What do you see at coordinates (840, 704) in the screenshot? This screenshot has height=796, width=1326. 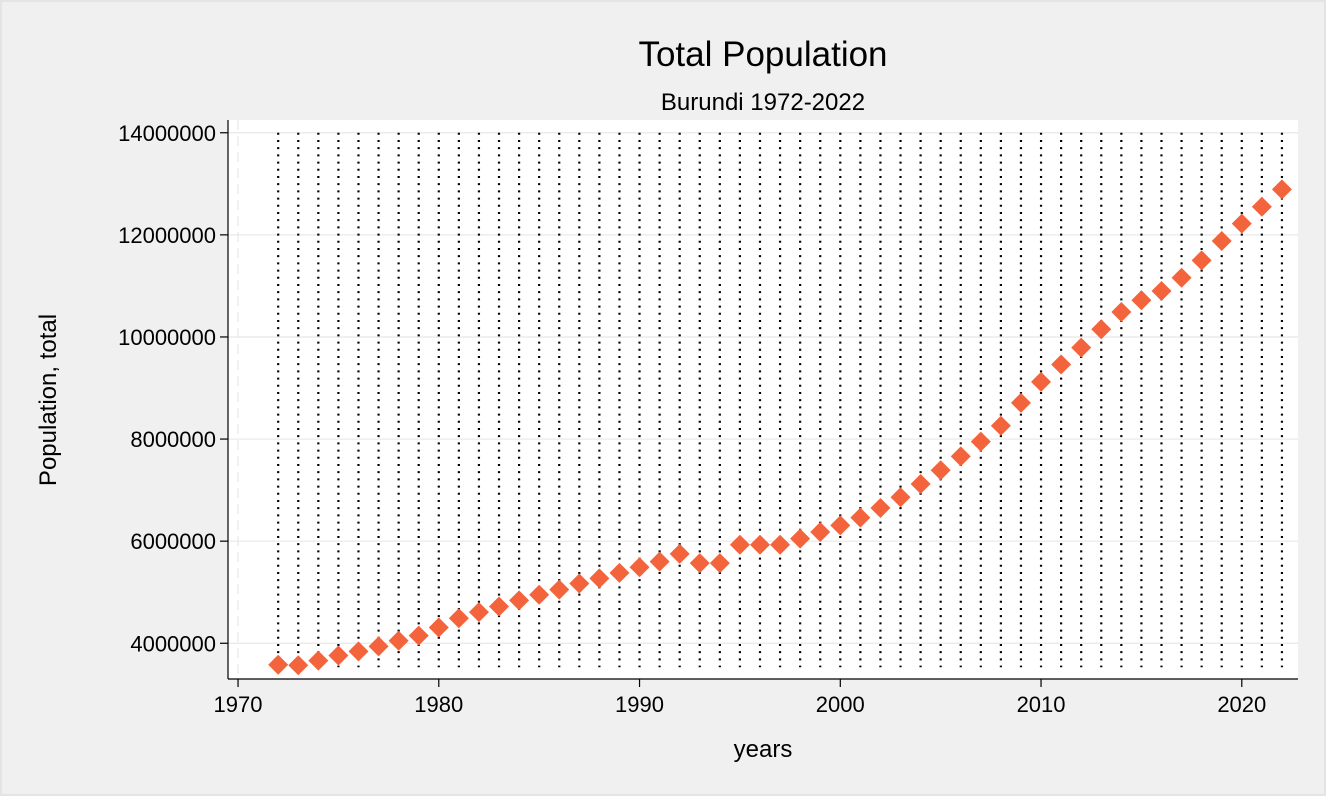 I see `x-tick-label: 2000` at bounding box center [840, 704].